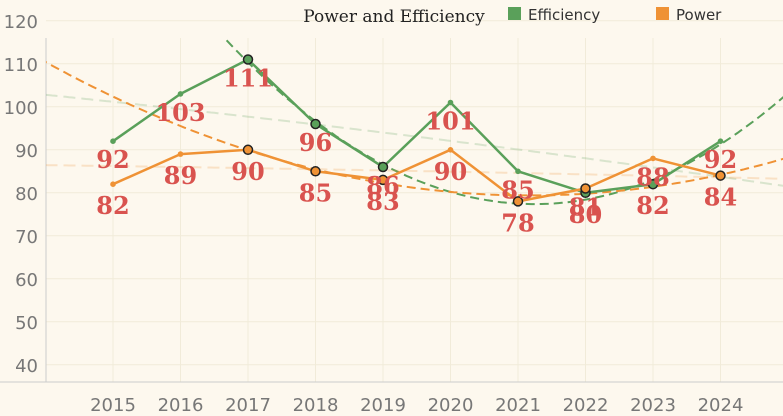  Describe the element at coordinates (21, 65) in the screenshot. I see `y-tick-label: 110` at that location.